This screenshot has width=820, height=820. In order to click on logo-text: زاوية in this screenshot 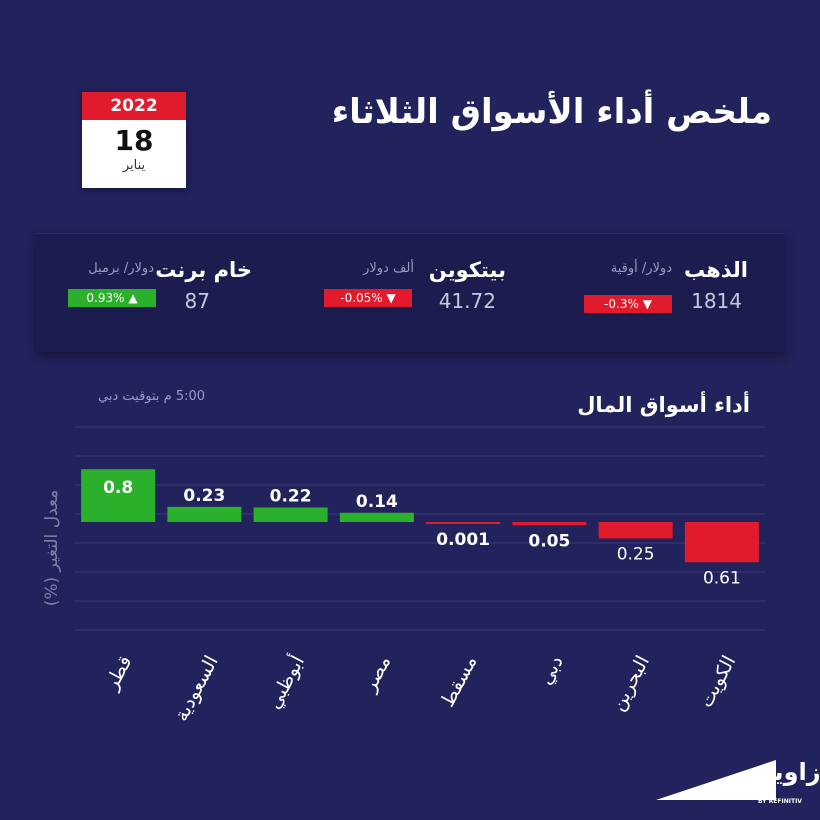, I will do `click(790, 772)`.